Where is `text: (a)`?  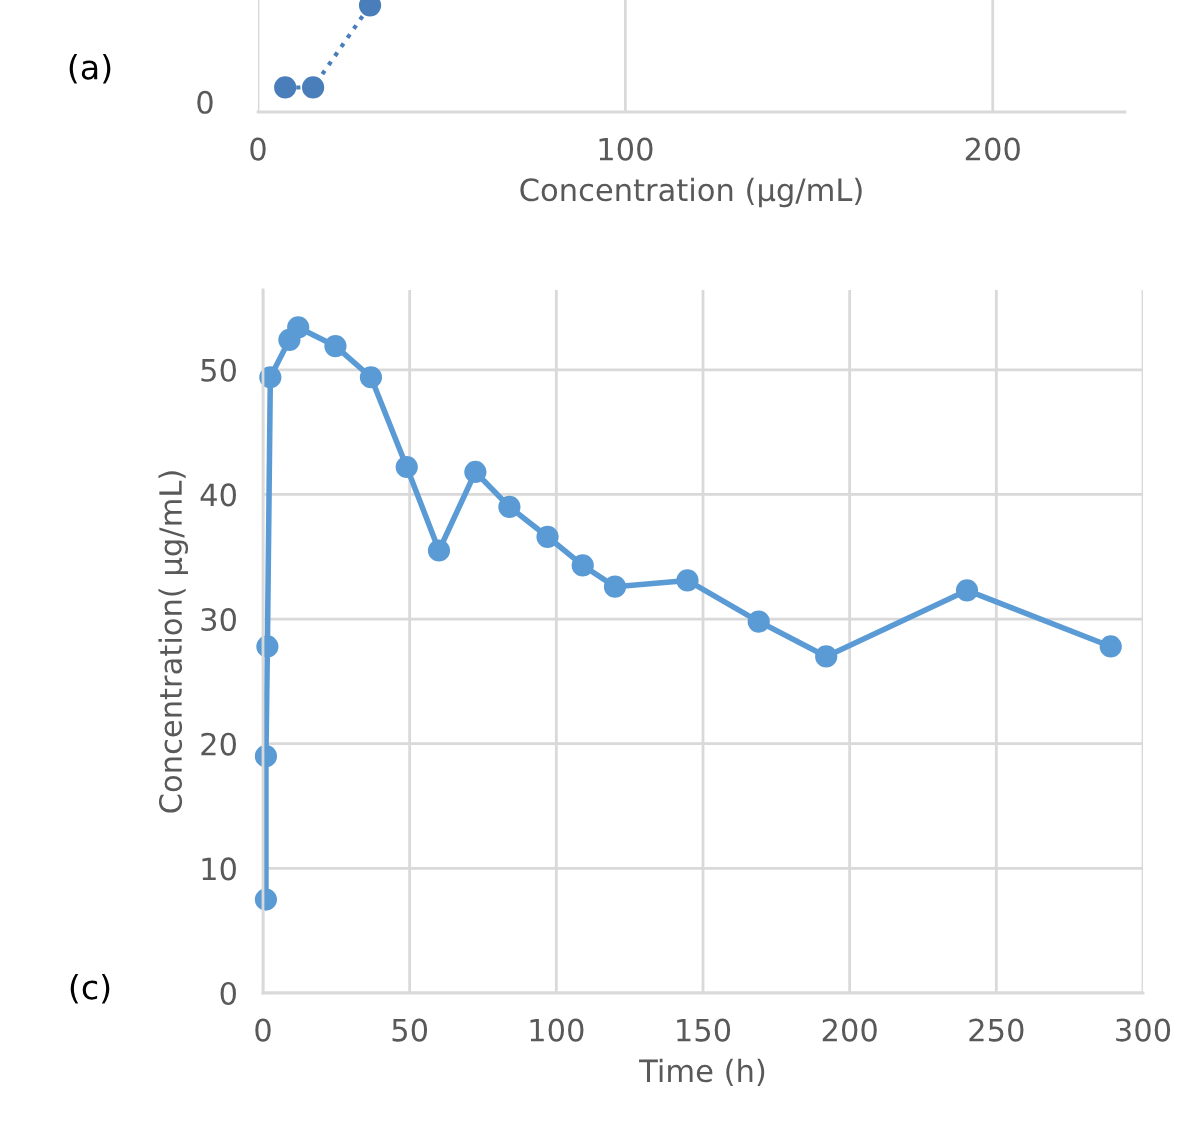 text: (a) is located at coordinates (90, 68).